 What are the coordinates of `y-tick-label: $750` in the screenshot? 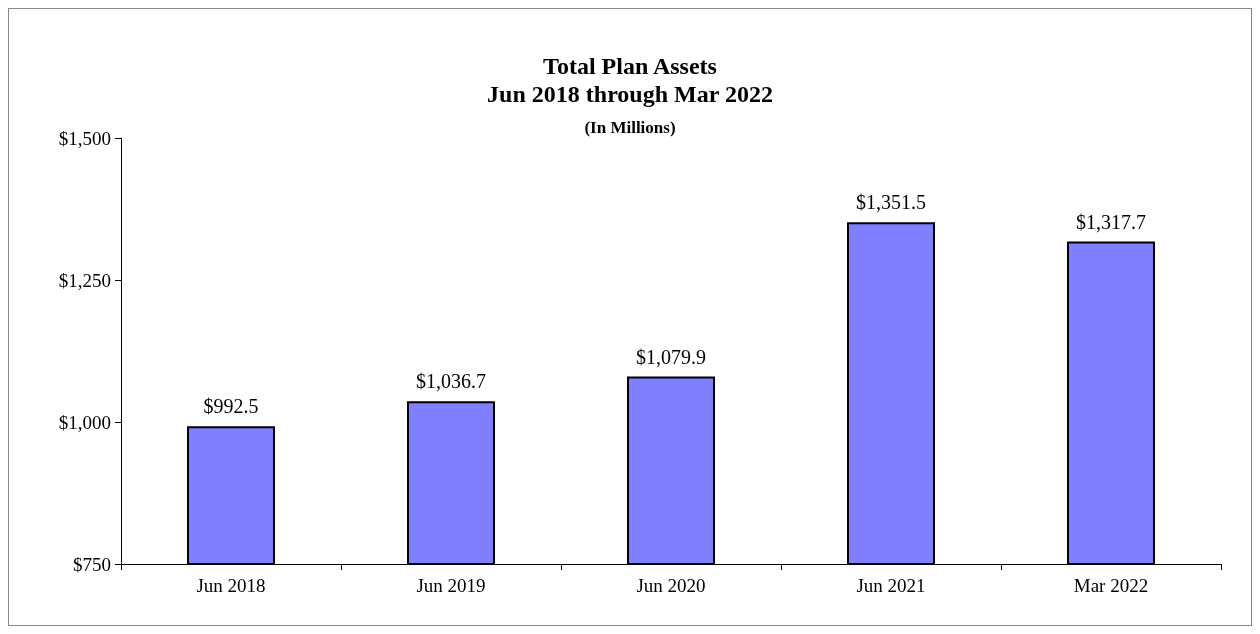 It's located at (92, 564).